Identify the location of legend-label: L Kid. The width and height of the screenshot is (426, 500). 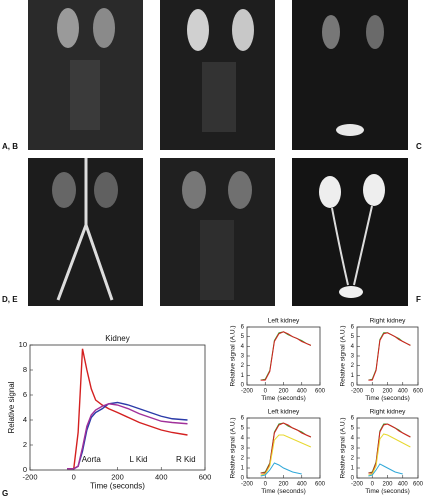
(139, 459).